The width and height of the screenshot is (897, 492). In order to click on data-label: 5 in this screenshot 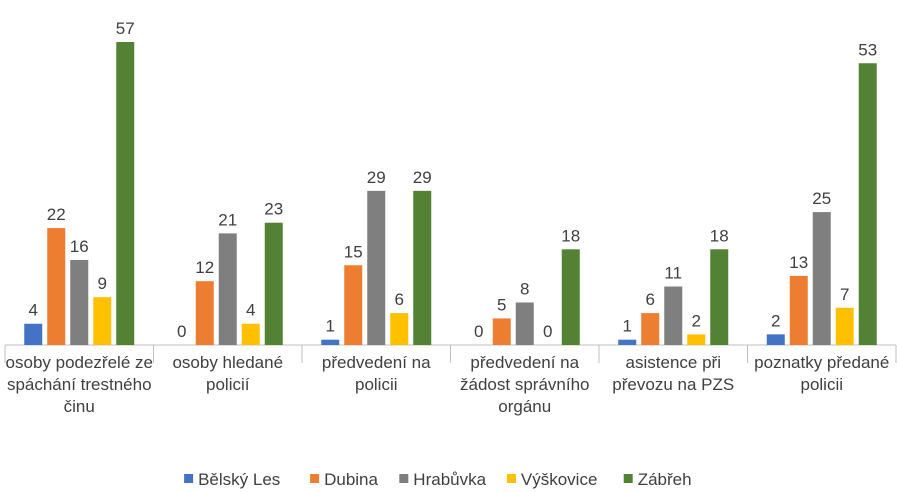, I will do `click(501, 304)`.